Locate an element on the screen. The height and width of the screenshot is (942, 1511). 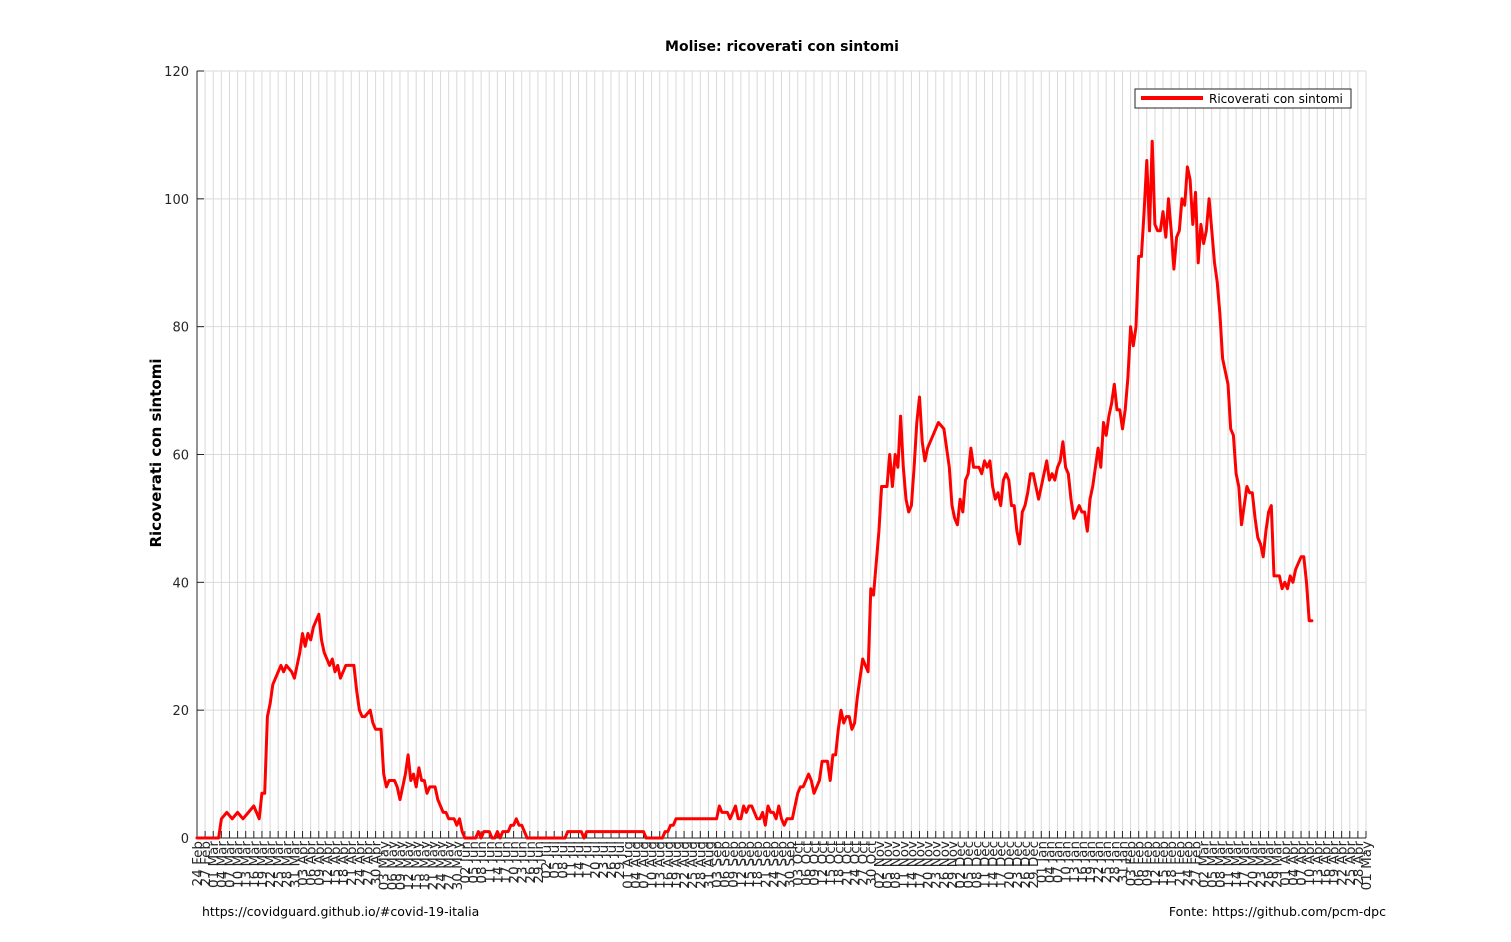
x-tick-label: 12 Apr is located at coordinates (328, 863).